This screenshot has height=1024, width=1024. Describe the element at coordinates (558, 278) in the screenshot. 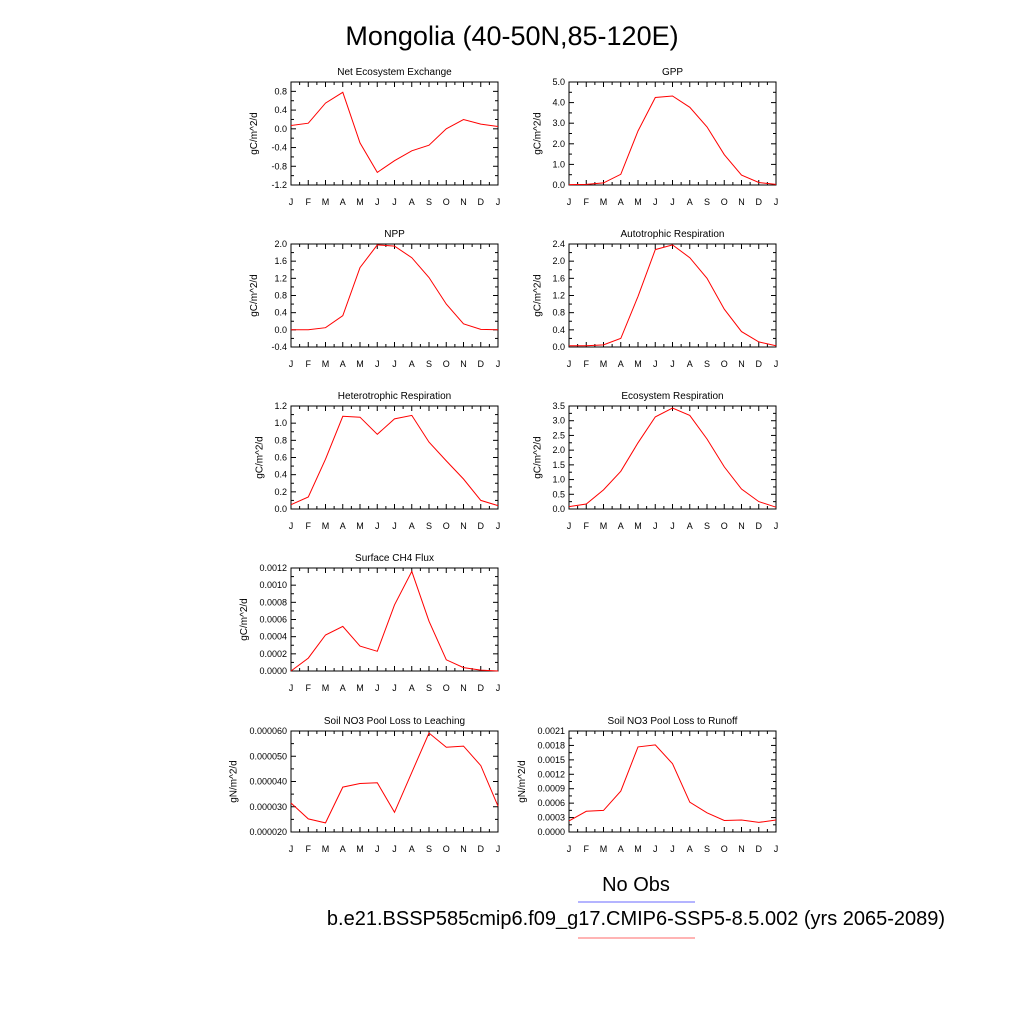

I see `y-tick-label: 1.6` at that location.